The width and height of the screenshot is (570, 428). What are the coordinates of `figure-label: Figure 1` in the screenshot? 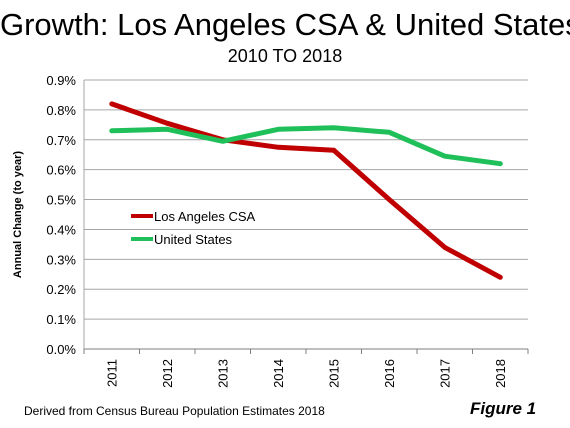 It's located at (503, 408).